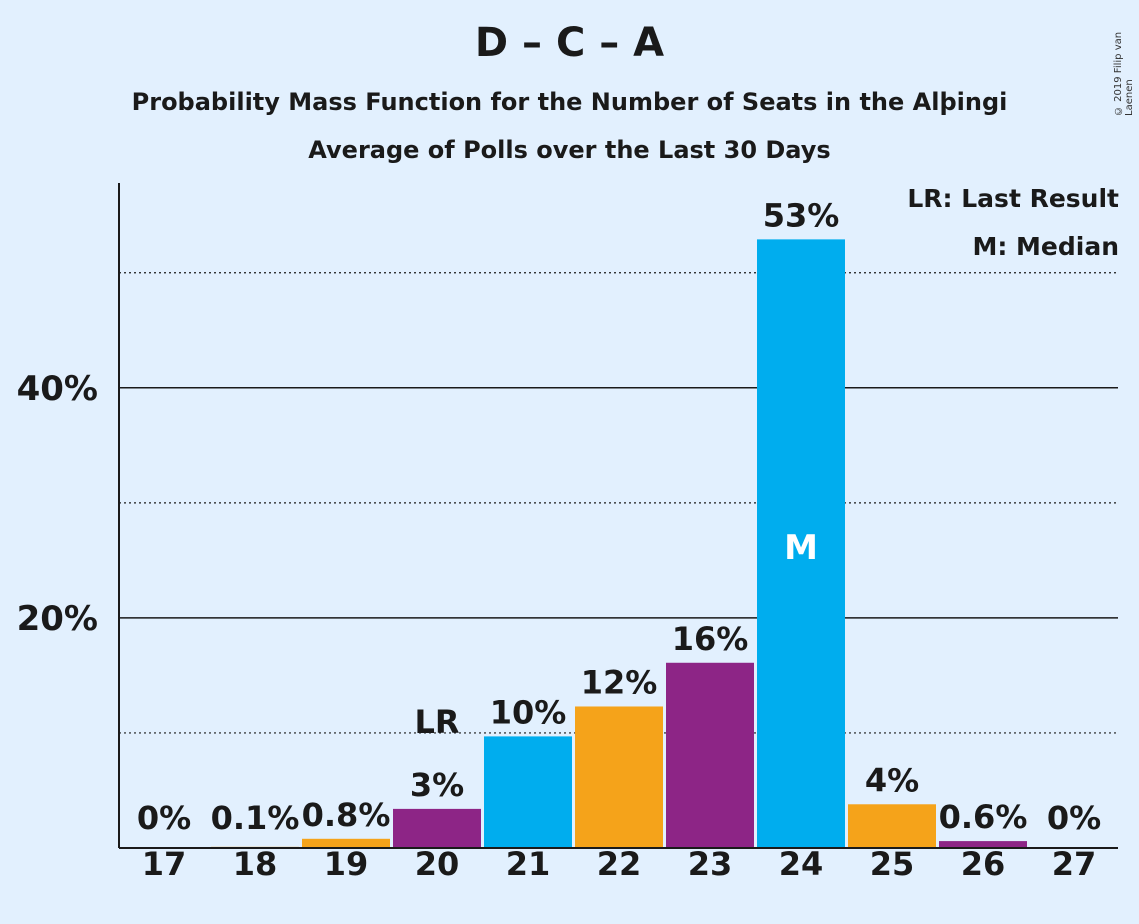 The height and width of the screenshot is (924, 1139). Describe the element at coordinates (801, 548) in the screenshot. I see `median-marker: M` at that location.